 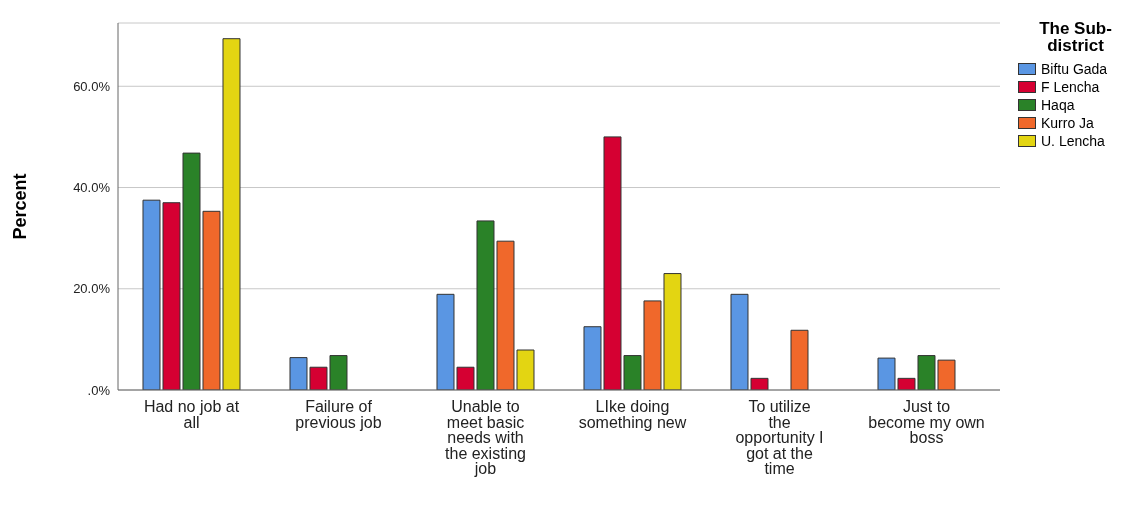 I want to click on legend-title: The Sub-district, so click(x=1075, y=37).